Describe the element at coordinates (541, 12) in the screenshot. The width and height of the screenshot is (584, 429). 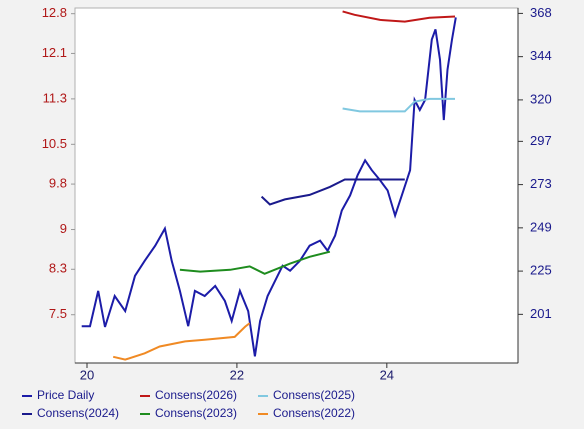
I see `y2-tick-label: 368` at that location.